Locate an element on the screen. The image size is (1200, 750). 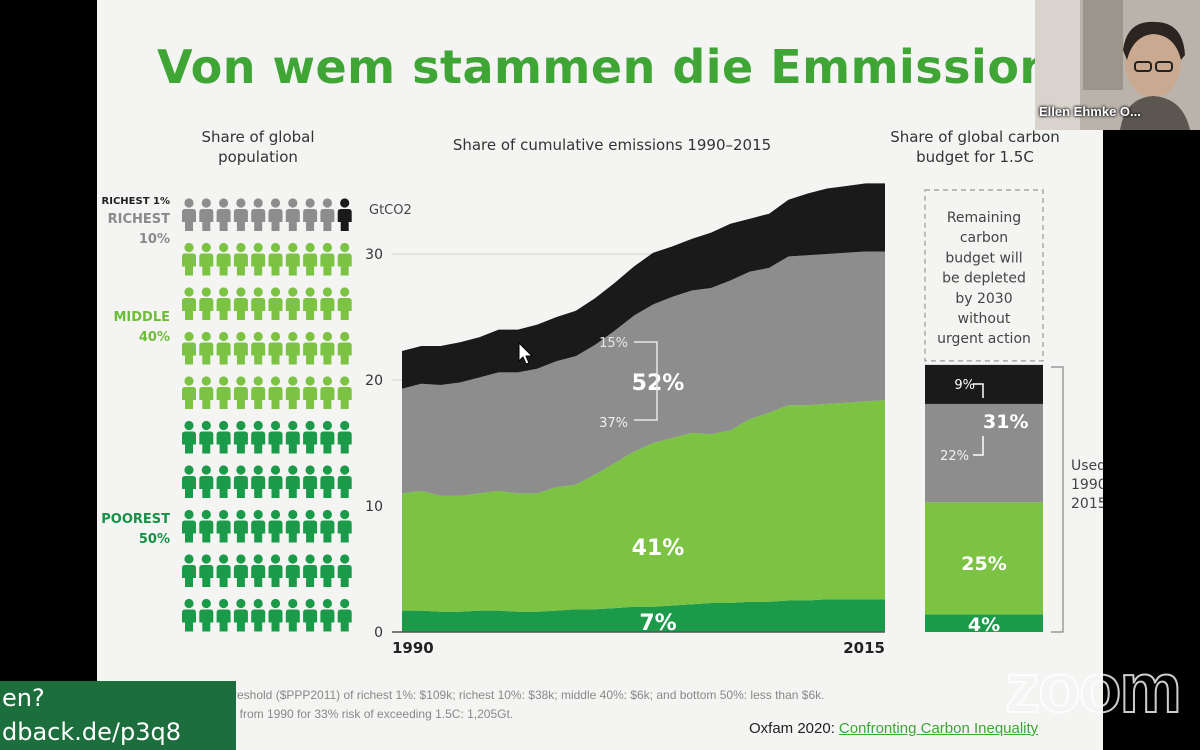
label-poorest-50: POOREST 50% is located at coordinates (133, 530).